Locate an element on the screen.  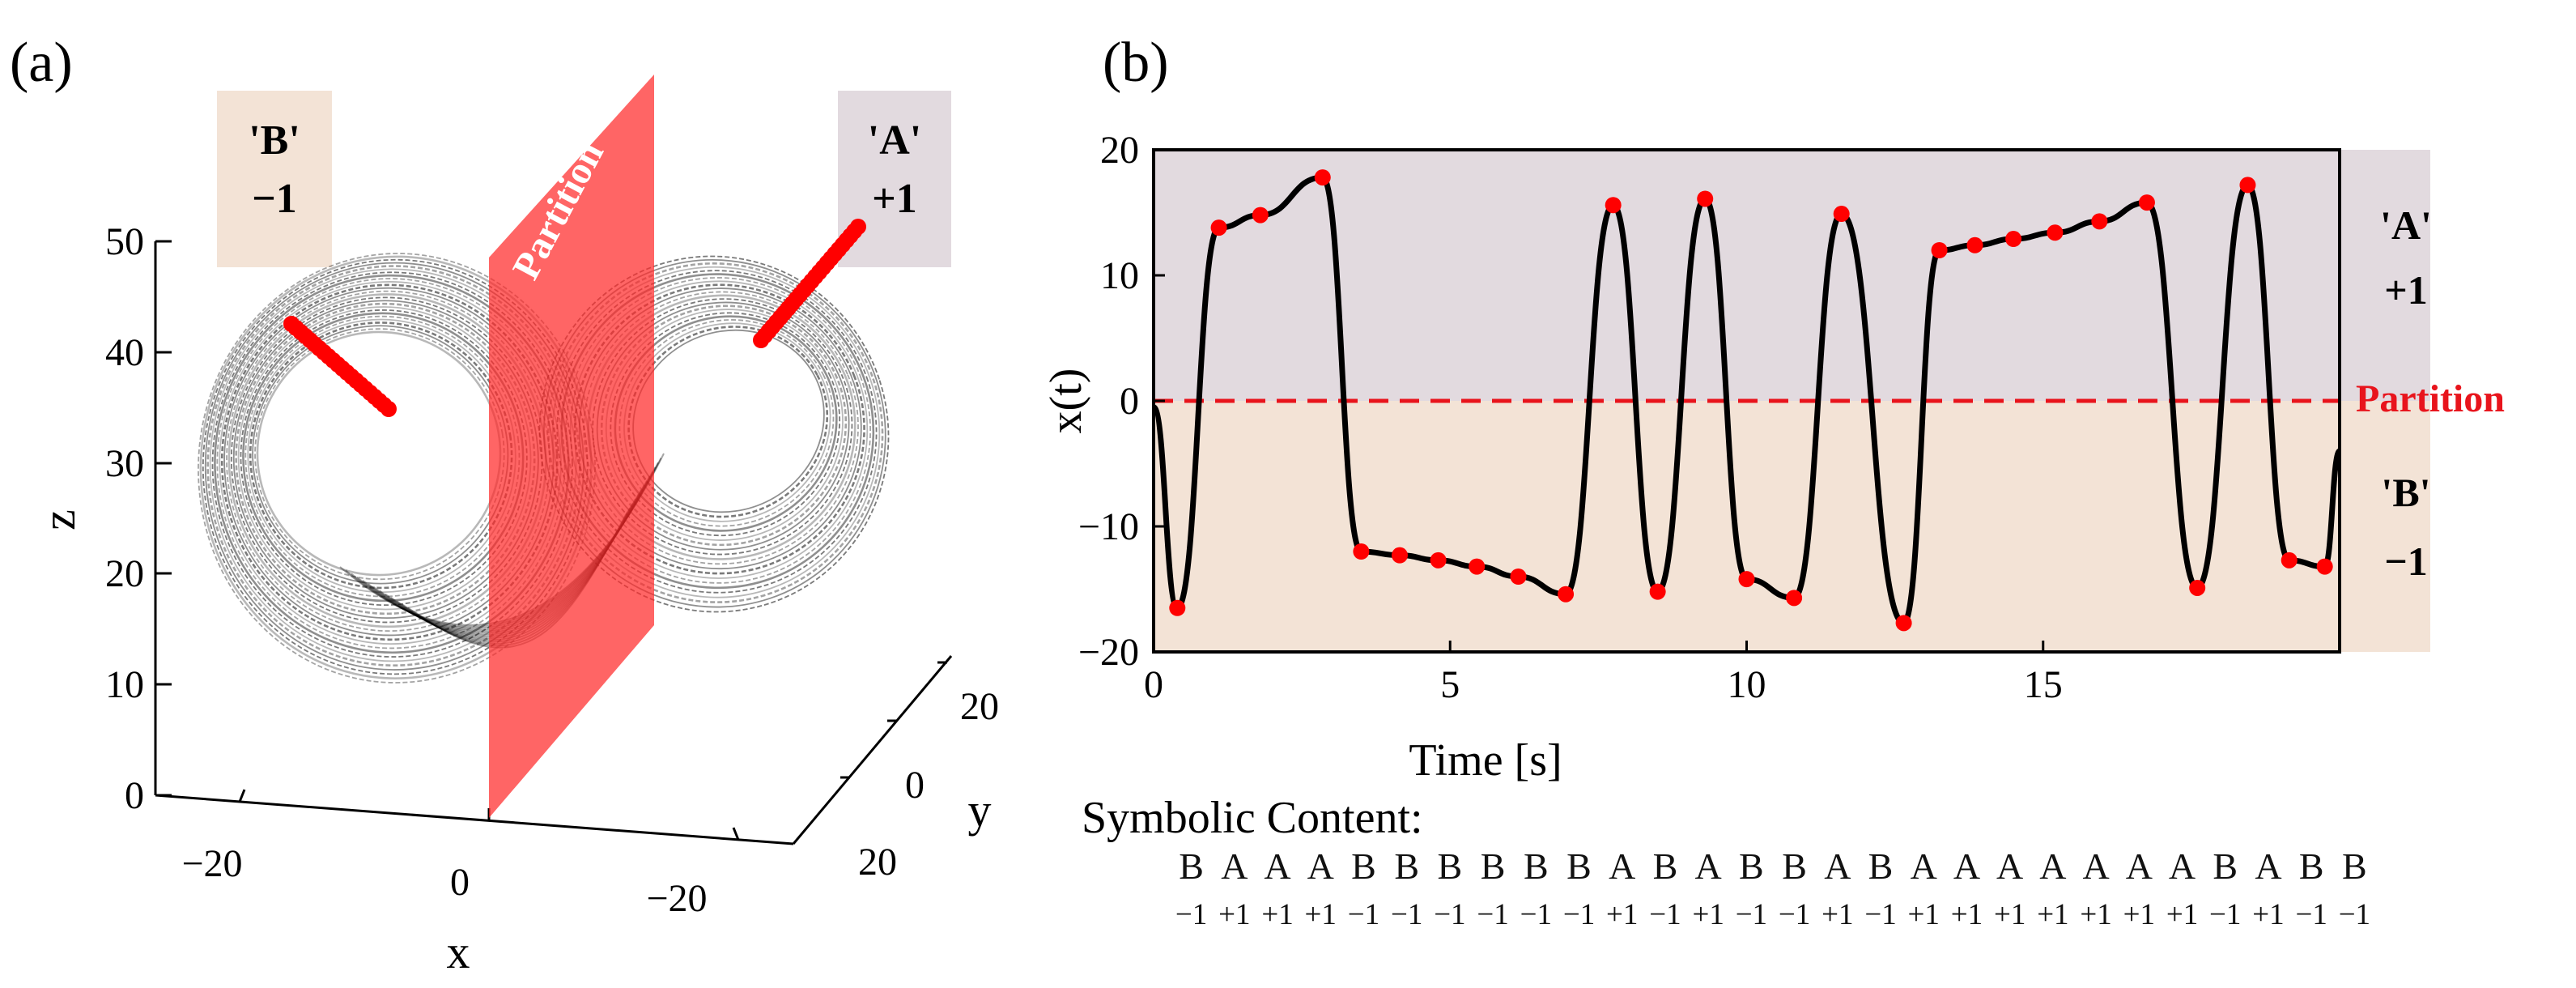
z-axis-label: z is located at coordinates (59, 519).